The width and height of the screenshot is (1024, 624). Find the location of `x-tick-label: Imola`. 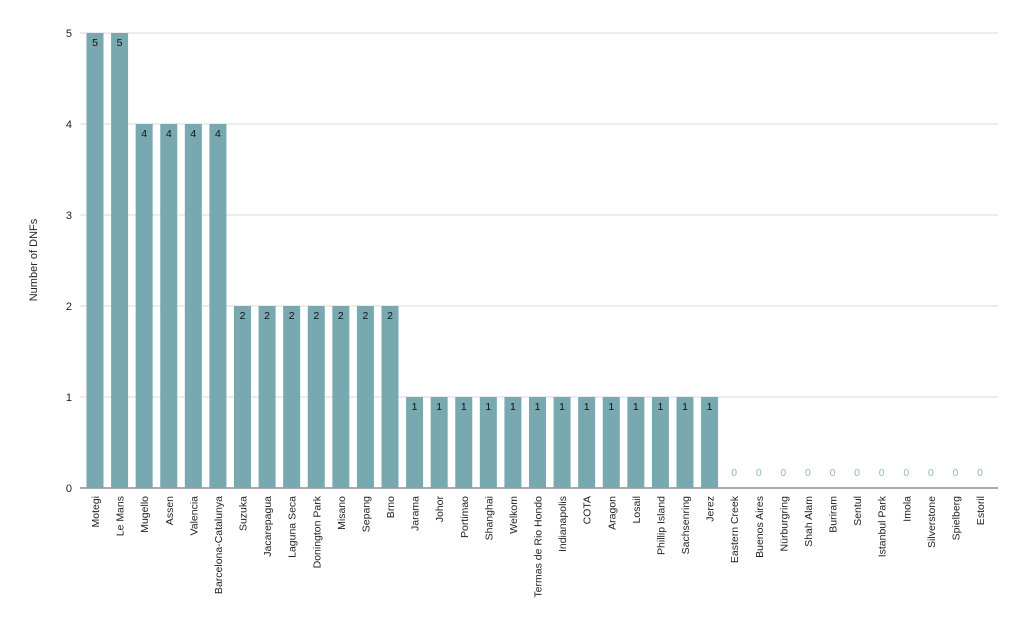

x-tick-label: Imola is located at coordinates (907, 509).